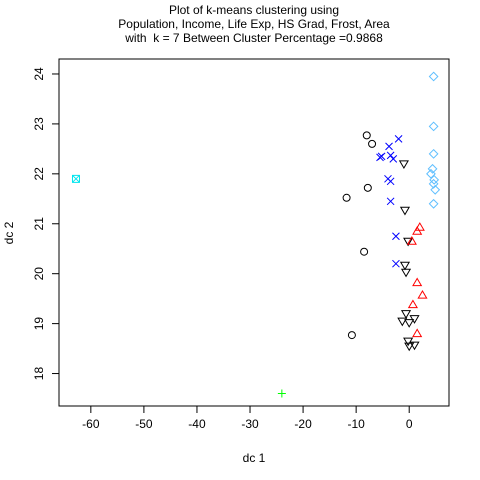 The height and width of the screenshot is (480, 480). I want to click on y-axis: 18 19 20 21 22 23 24, so click(46, 224).